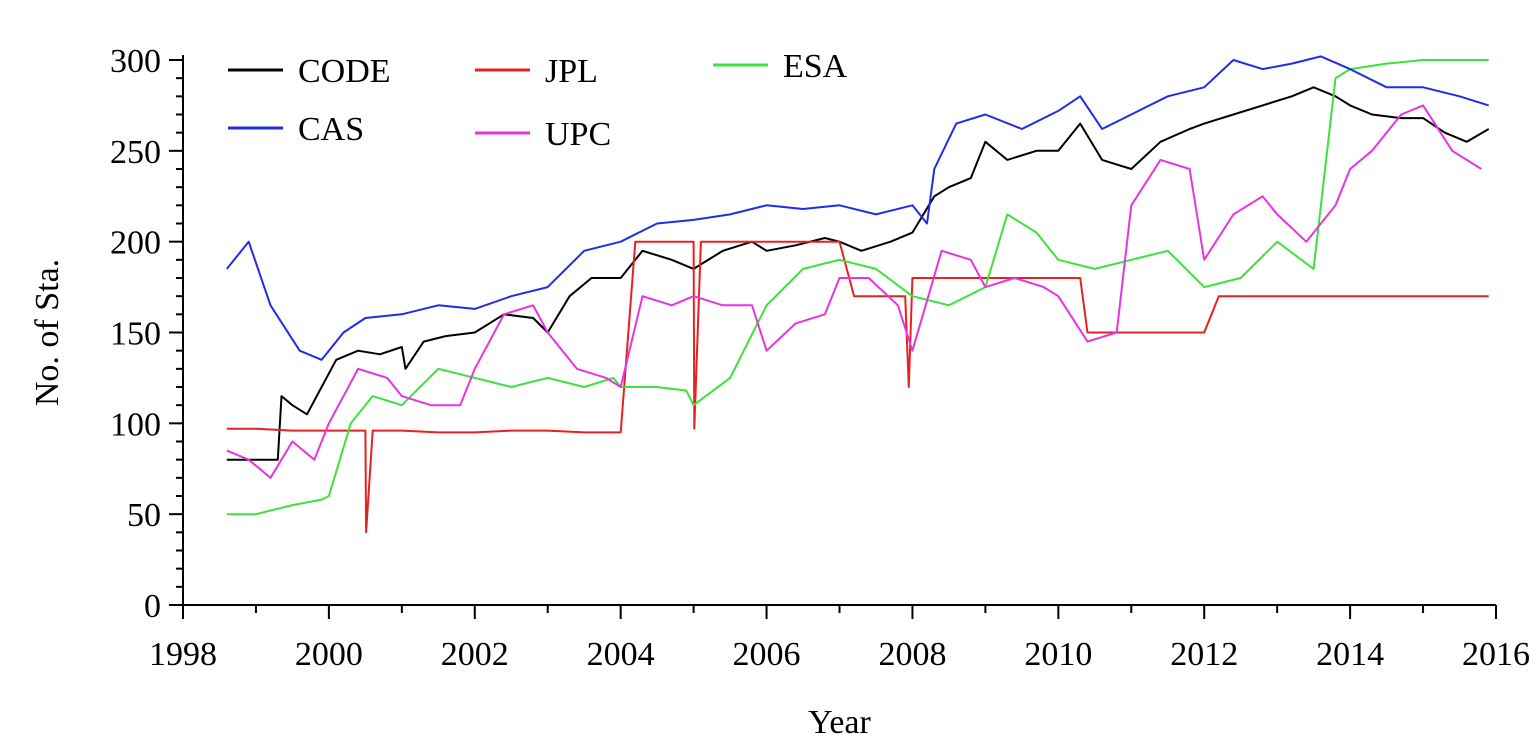  I want to click on x-tick-label: 2000, so click(329, 654).